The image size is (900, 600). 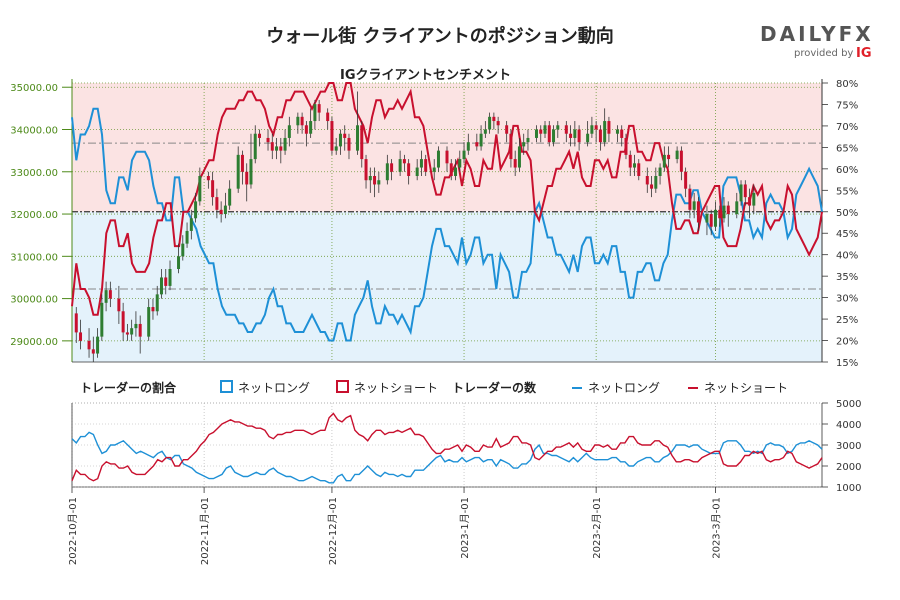 I want to click on price-tick-label: 30000.00, so click(x=34, y=300).